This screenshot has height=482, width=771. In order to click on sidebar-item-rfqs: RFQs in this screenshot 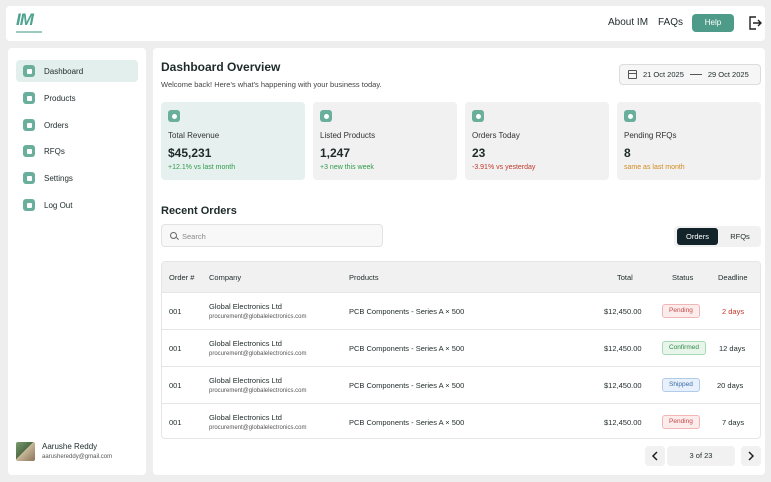, I will do `click(77, 151)`.